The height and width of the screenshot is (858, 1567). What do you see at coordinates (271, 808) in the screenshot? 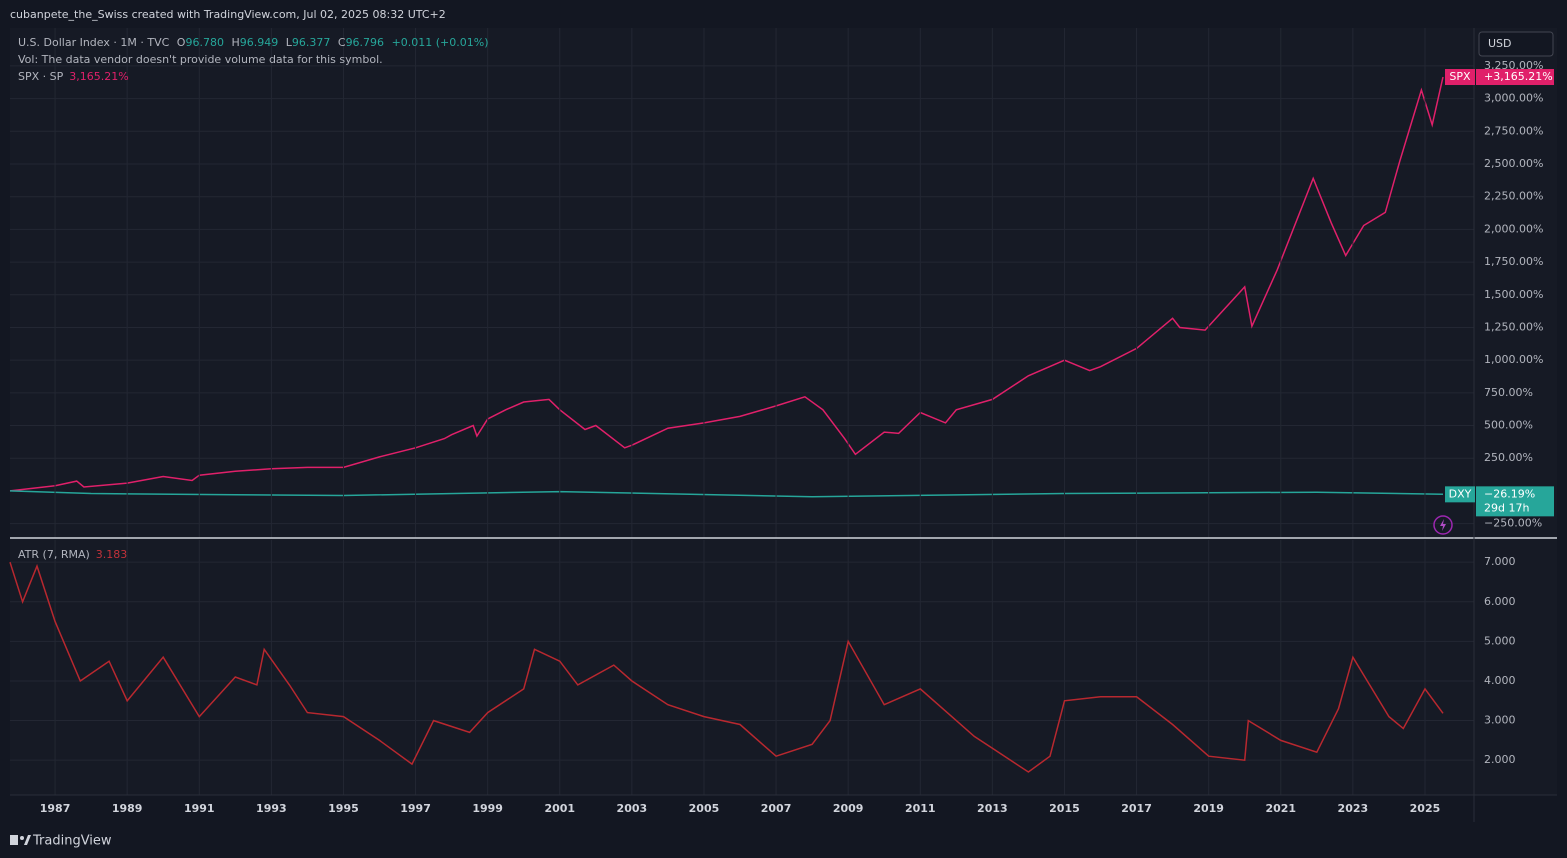
I see `x-tick-label: 1993` at bounding box center [271, 808].